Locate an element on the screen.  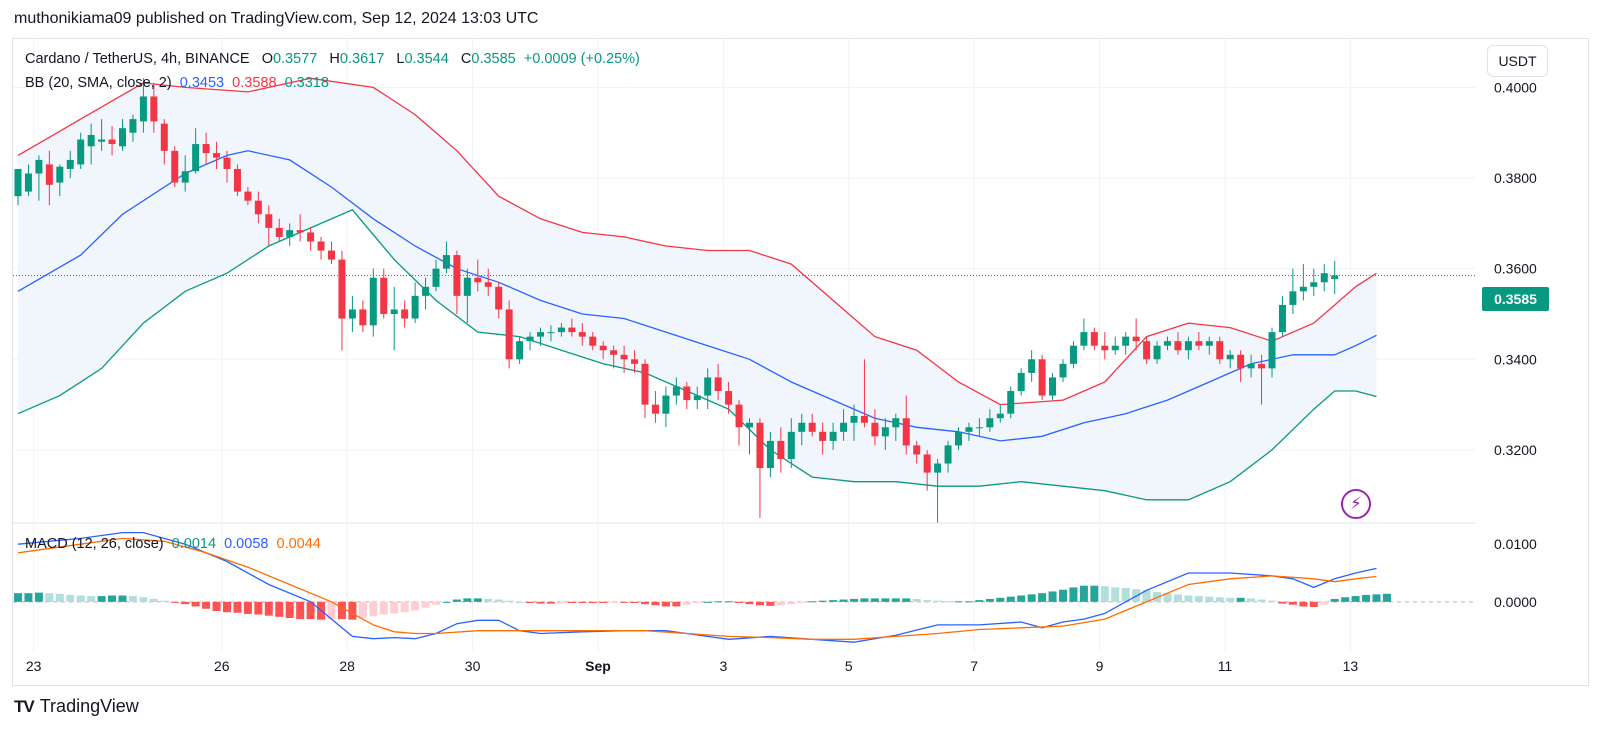
time-tick-label: 23 is located at coordinates (34, 666).